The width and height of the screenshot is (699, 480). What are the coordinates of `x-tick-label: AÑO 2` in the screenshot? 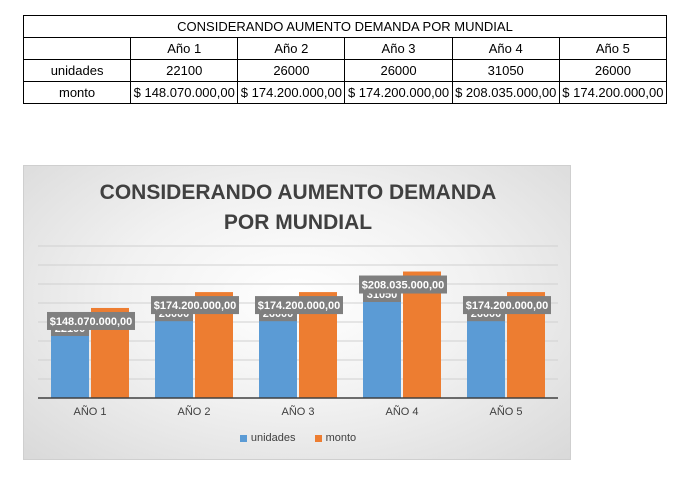 It's located at (193, 411).